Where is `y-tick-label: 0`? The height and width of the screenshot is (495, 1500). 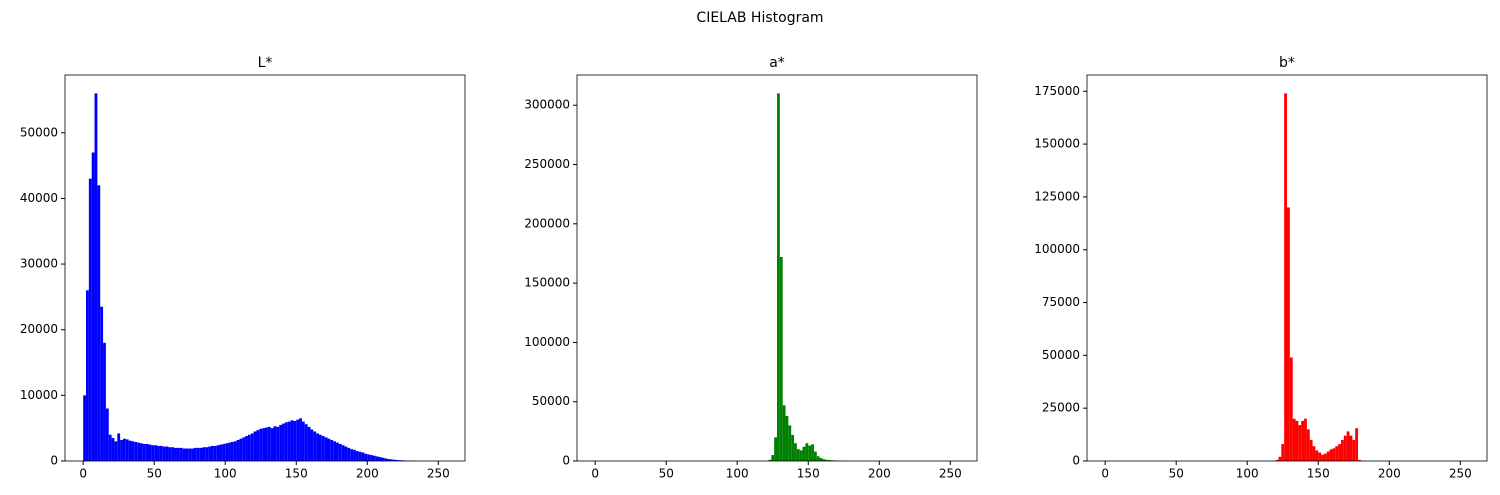
y-tick-label: 0 is located at coordinates (566, 461).